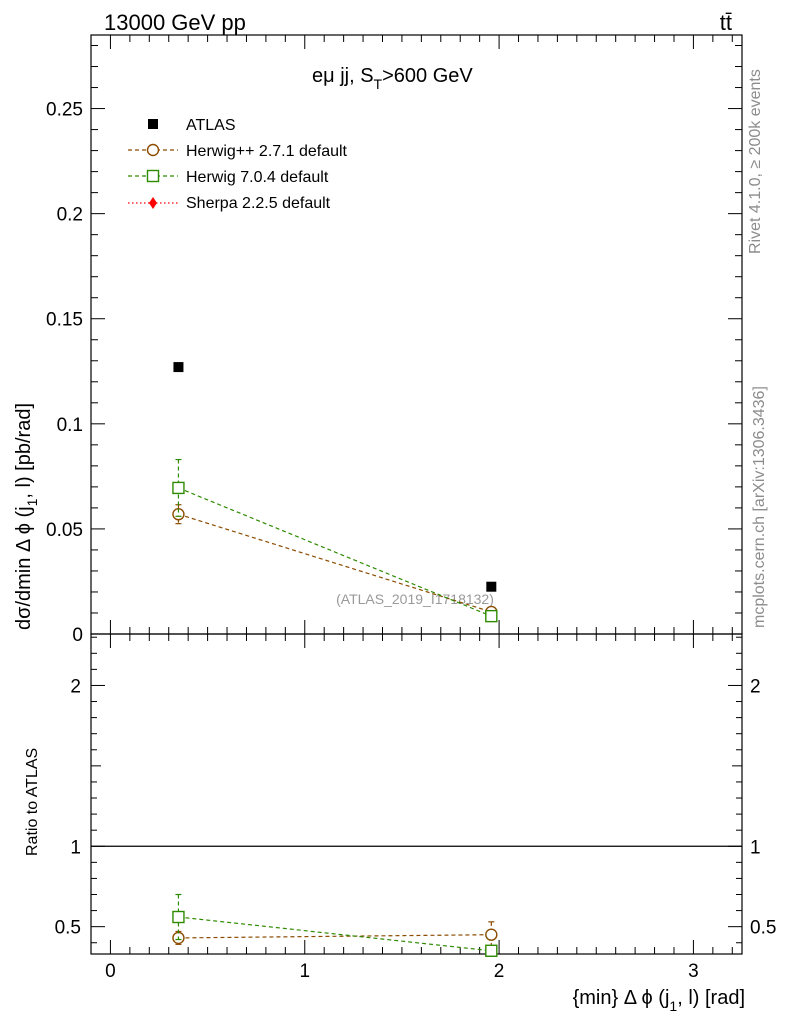 This screenshot has width=786, height=1024. What do you see at coordinates (26, 516) in the screenshot?
I see `main-y-axis-label: dσ/dmin Δ ϕ (j1, l) [pb/rad]` at bounding box center [26, 516].